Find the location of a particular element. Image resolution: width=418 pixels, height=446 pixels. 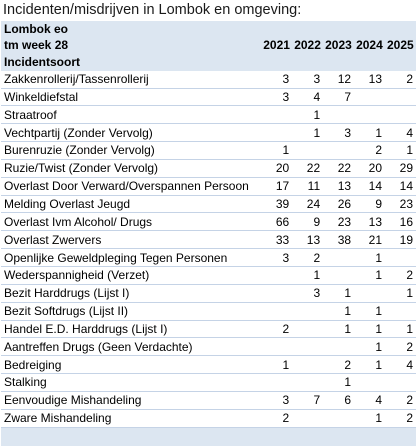

count-cell-2025: 14 is located at coordinates (400, 186).